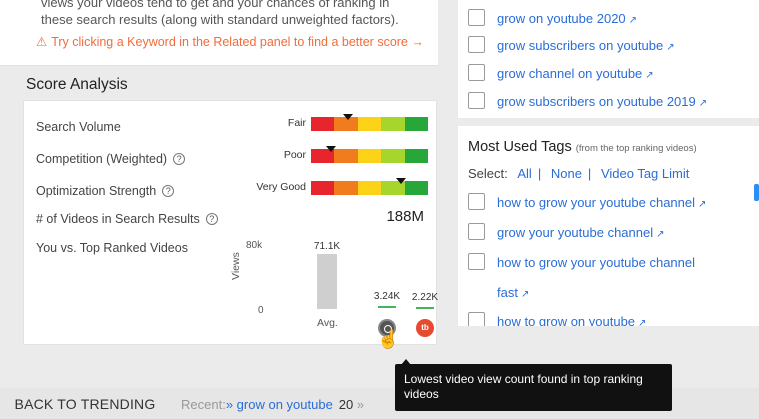  I want to click on recent-search-link: grow on youtube, so click(284, 404).